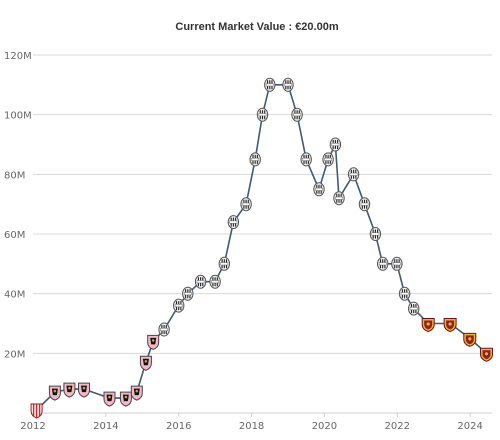  What do you see at coordinates (18, 56) in the screenshot?
I see `y-tick-label: 120M` at bounding box center [18, 56].